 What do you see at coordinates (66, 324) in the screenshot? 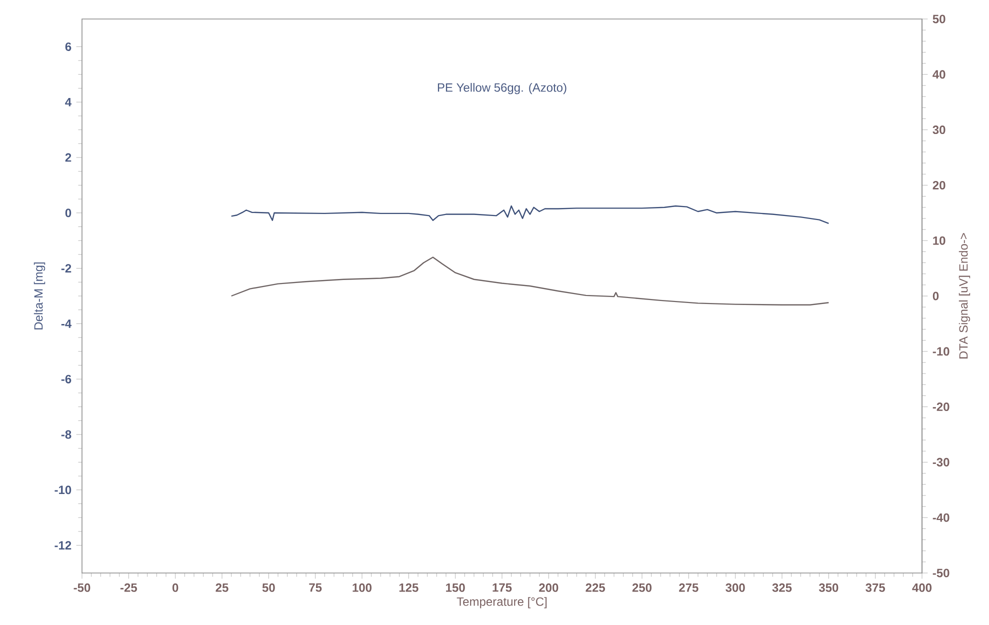
I see `y-tick-label: -4` at bounding box center [66, 324].